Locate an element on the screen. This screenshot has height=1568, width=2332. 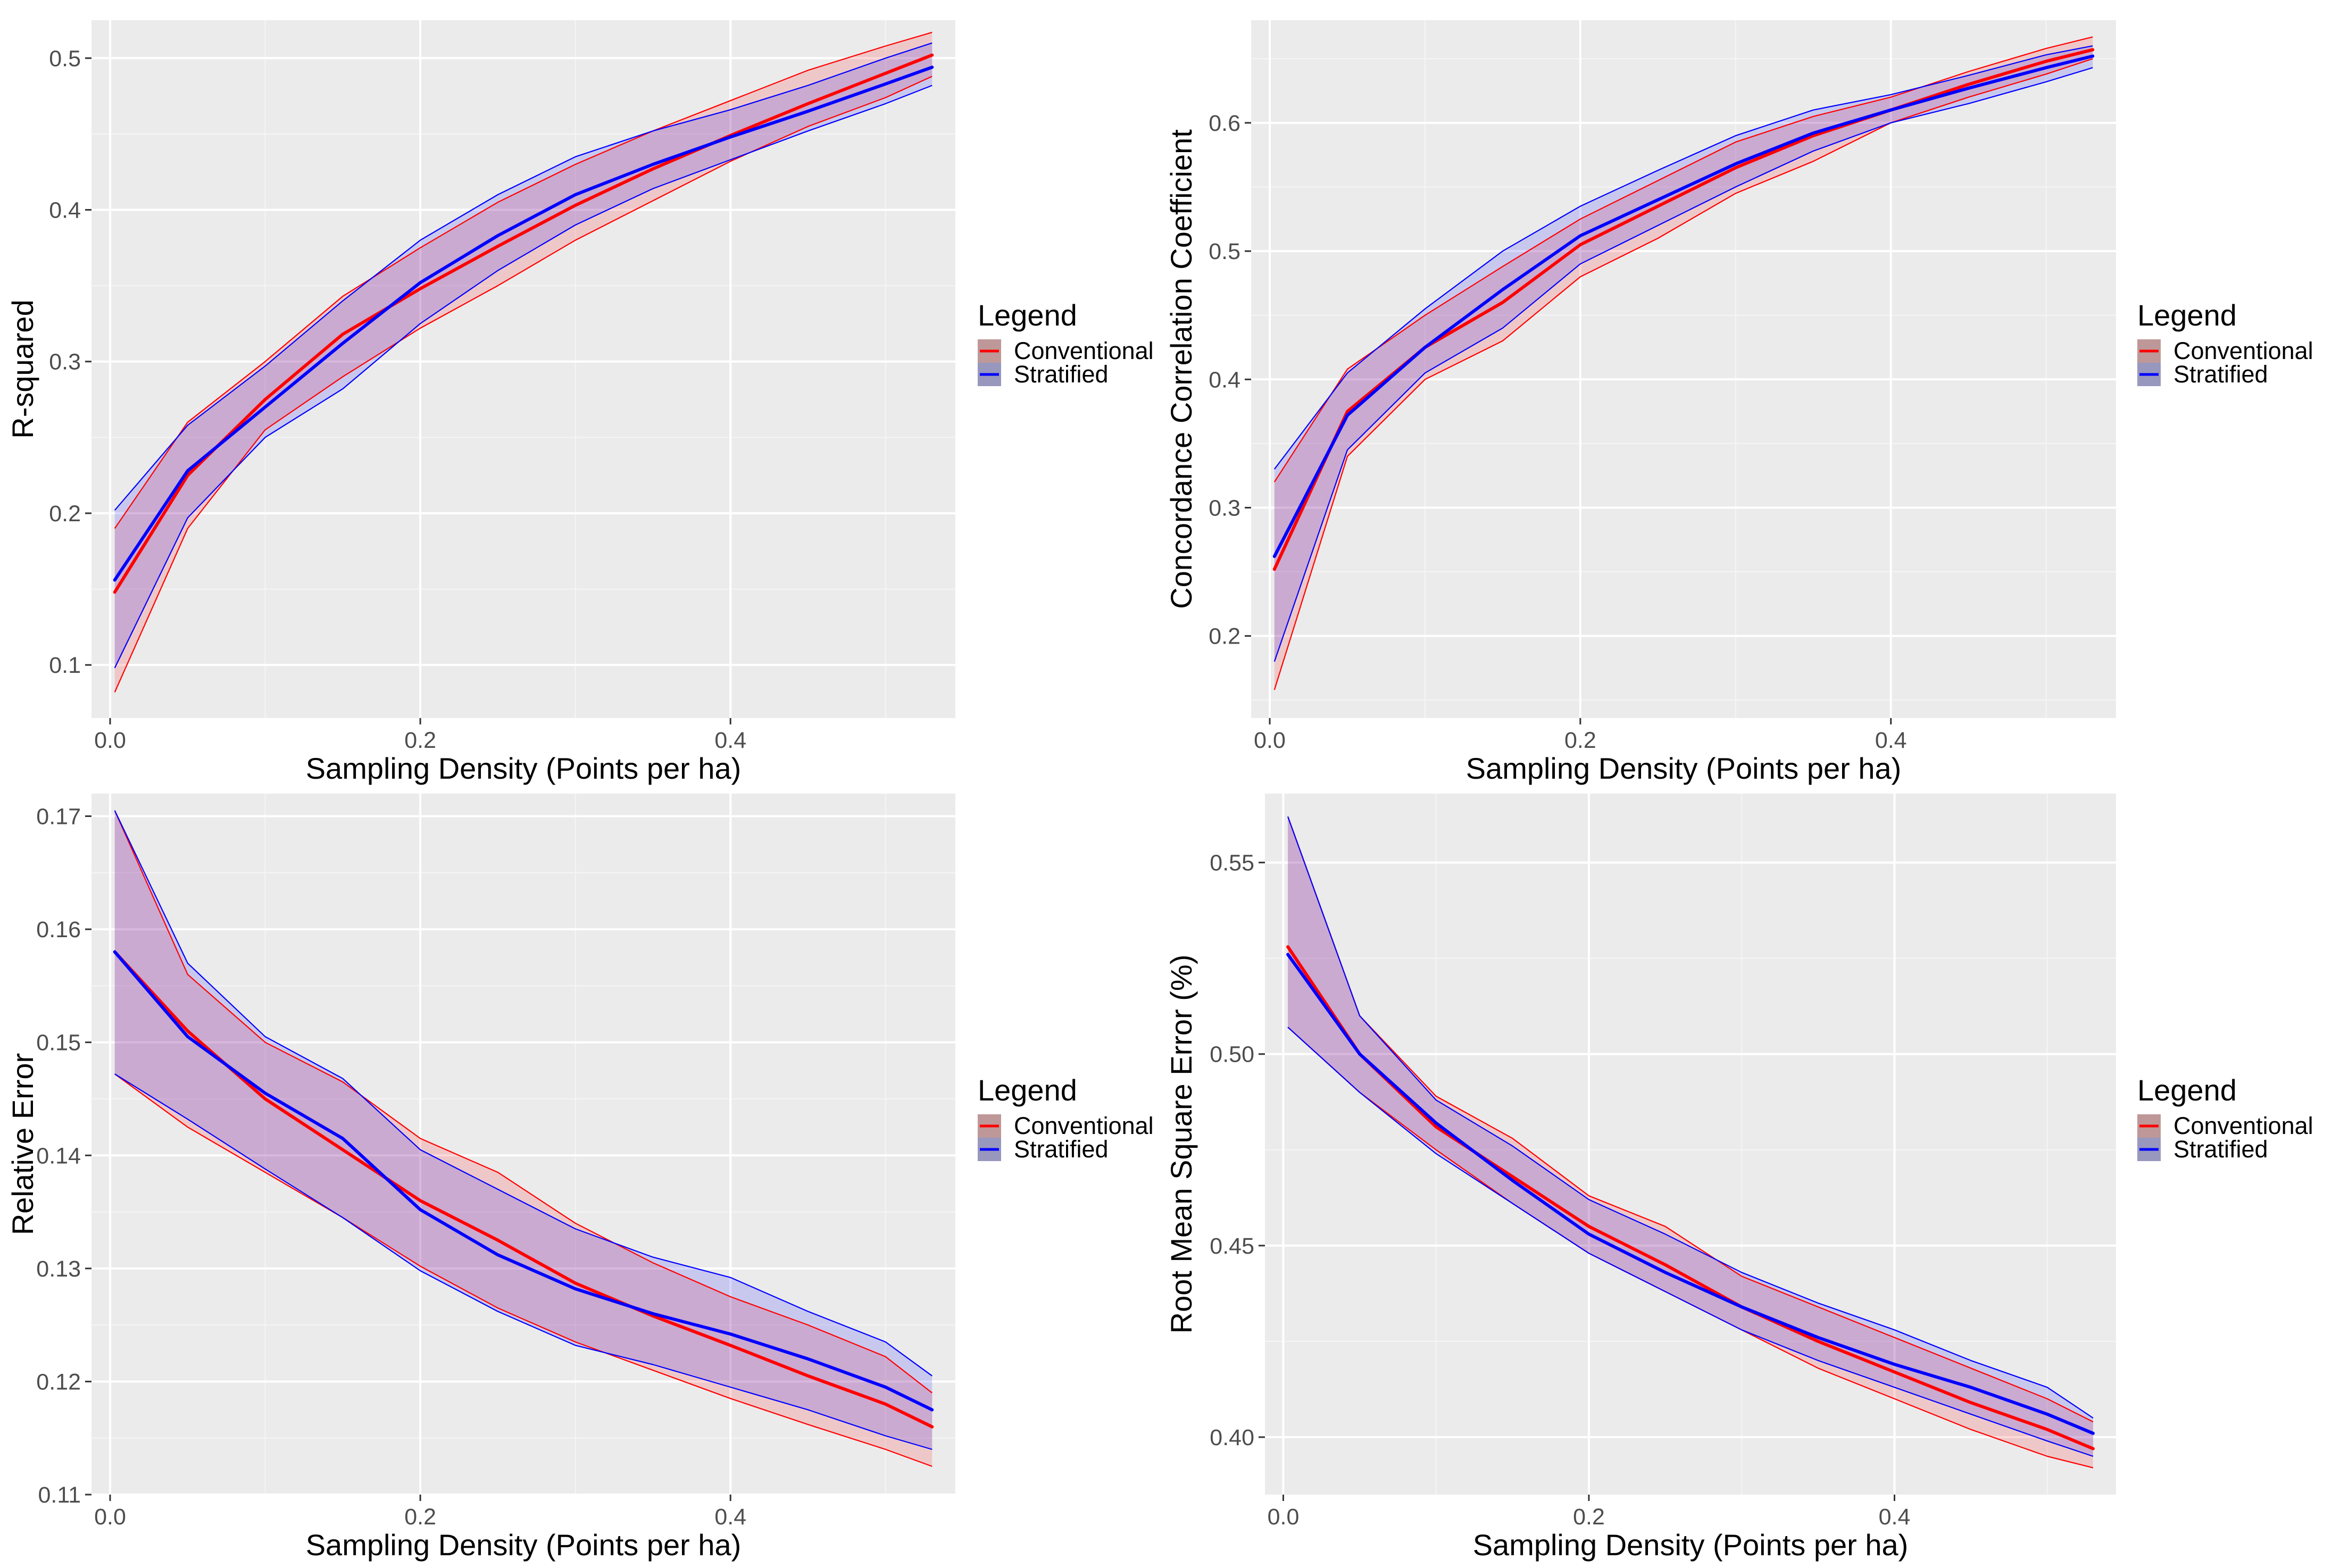
y-tick-label: 0.1 is located at coordinates (65, 665).